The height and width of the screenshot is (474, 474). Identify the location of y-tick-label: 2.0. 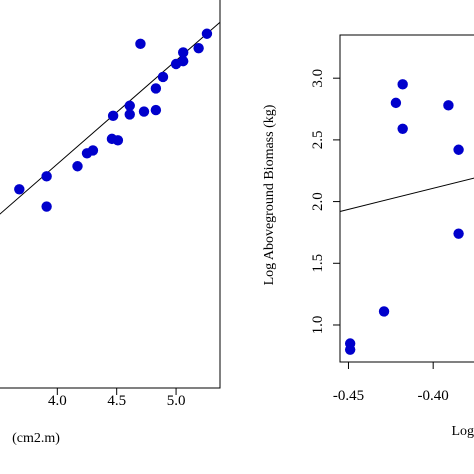
(318, 201).